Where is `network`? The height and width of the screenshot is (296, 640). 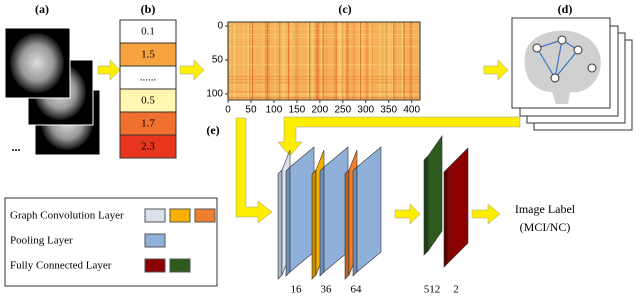
network is located at coordinates (373, 207).